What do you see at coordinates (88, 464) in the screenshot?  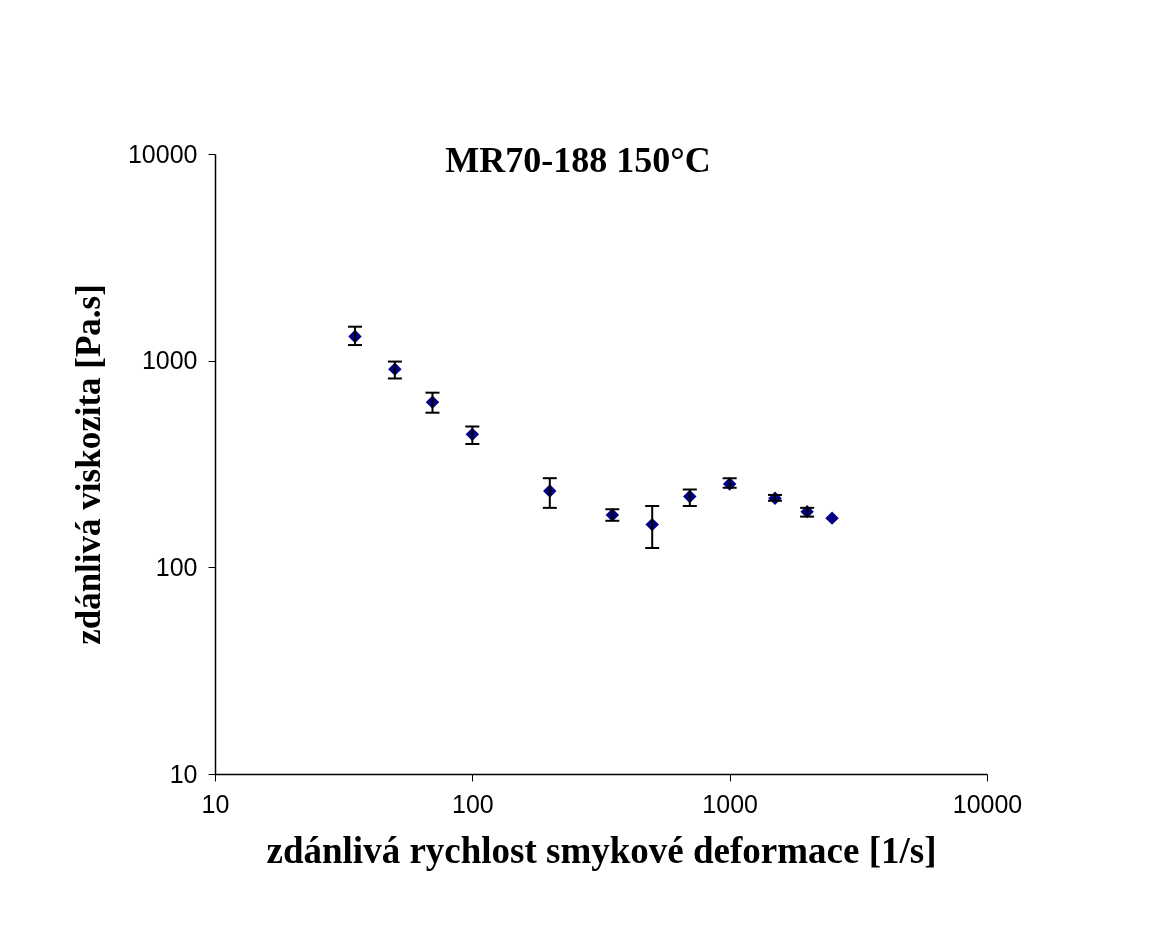 I see `y-axis-title: zdánlivá viskozita [Pa.s]` at bounding box center [88, 464].